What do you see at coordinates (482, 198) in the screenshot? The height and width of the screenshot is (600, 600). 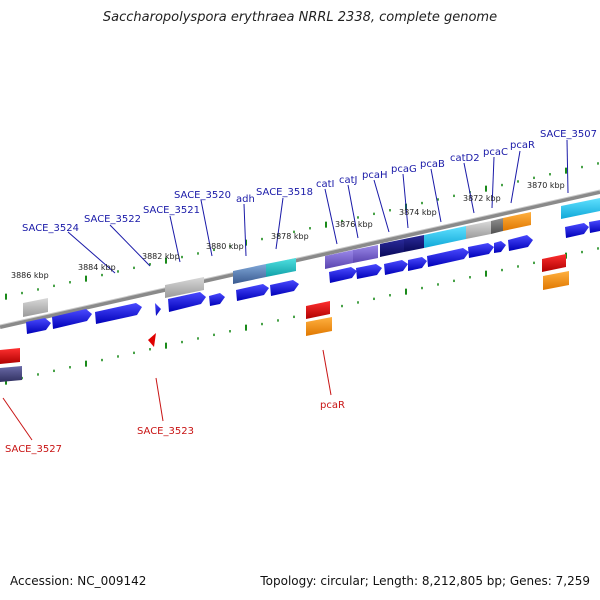 I see `kbp-label: 3872 kbp` at bounding box center [482, 198].